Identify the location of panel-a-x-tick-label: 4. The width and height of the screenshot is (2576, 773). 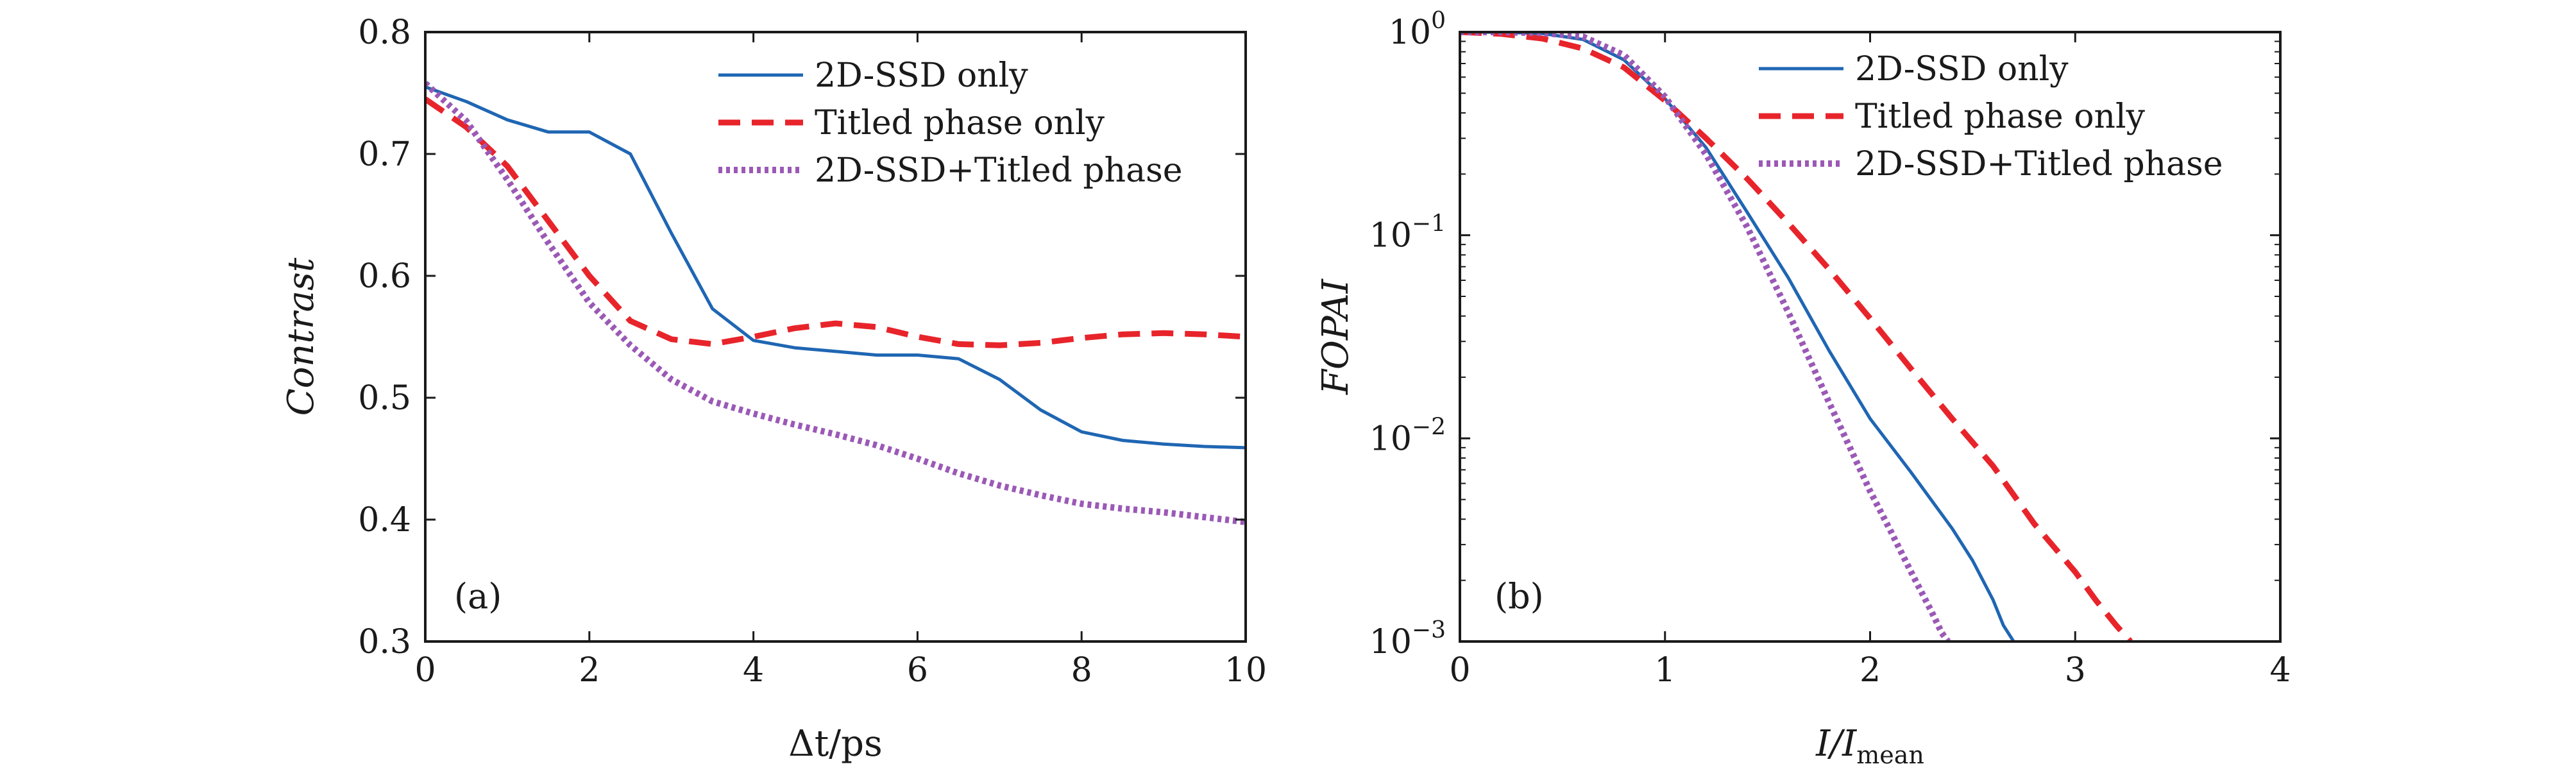
(753, 670).